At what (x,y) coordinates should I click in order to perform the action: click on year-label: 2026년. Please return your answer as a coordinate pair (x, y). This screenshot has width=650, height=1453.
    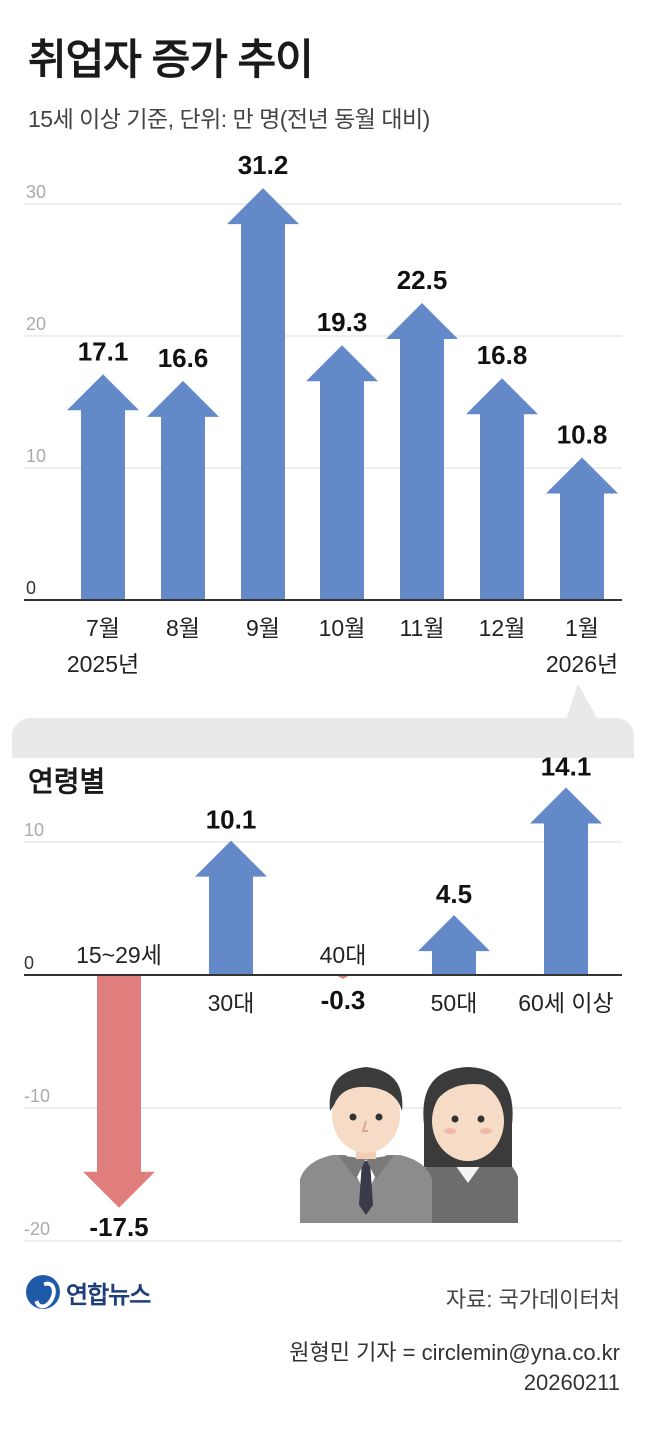
    Looking at the image, I should click on (582, 664).